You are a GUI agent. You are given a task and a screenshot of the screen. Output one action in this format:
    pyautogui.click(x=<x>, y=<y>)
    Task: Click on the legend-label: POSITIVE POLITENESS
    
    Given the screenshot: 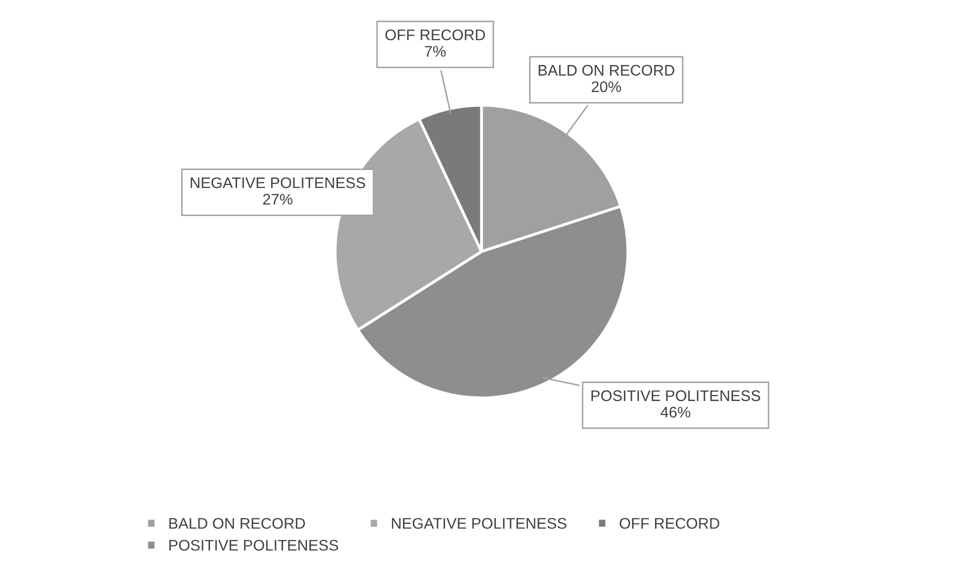 What is the action you would take?
    pyautogui.click(x=253, y=545)
    